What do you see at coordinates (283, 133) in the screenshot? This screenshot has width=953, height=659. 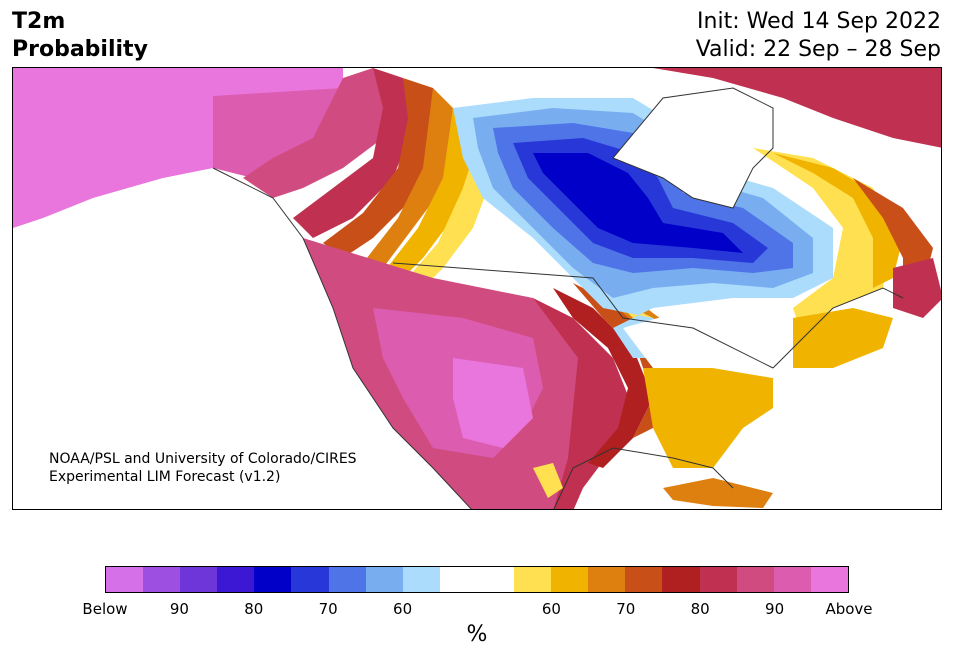 I see `region-alaska-edge` at bounding box center [283, 133].